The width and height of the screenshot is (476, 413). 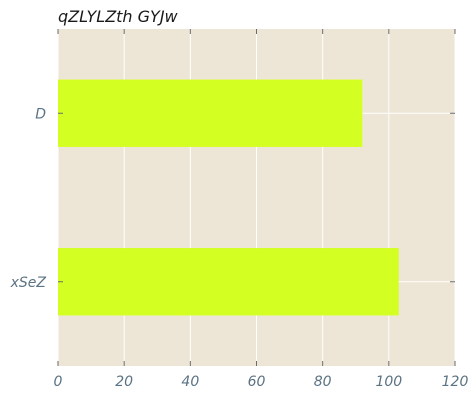 I want to click on y-tick-label: xSeZ, so click(x=28, y=283).